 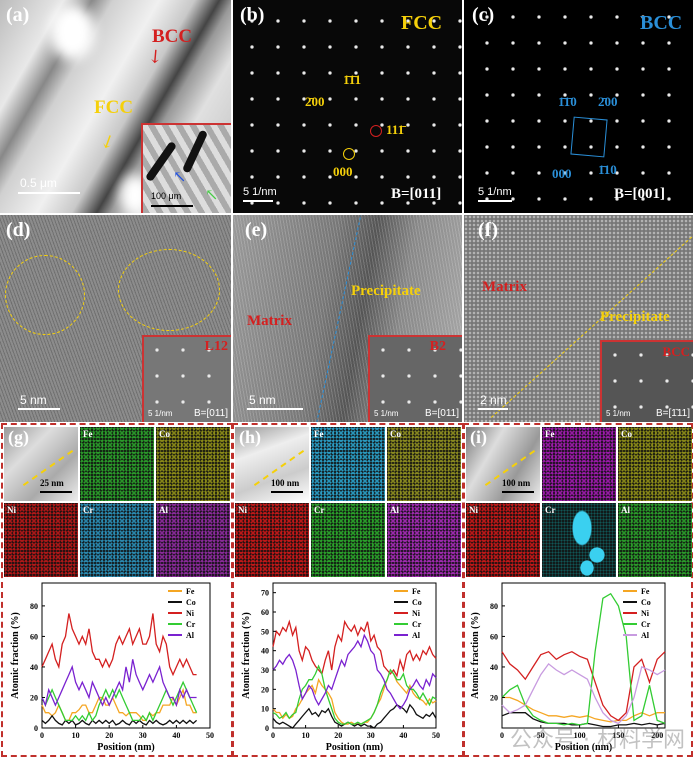 I want to click on watermark: 公众号 · 材料学网, so click(x=597, y=740).